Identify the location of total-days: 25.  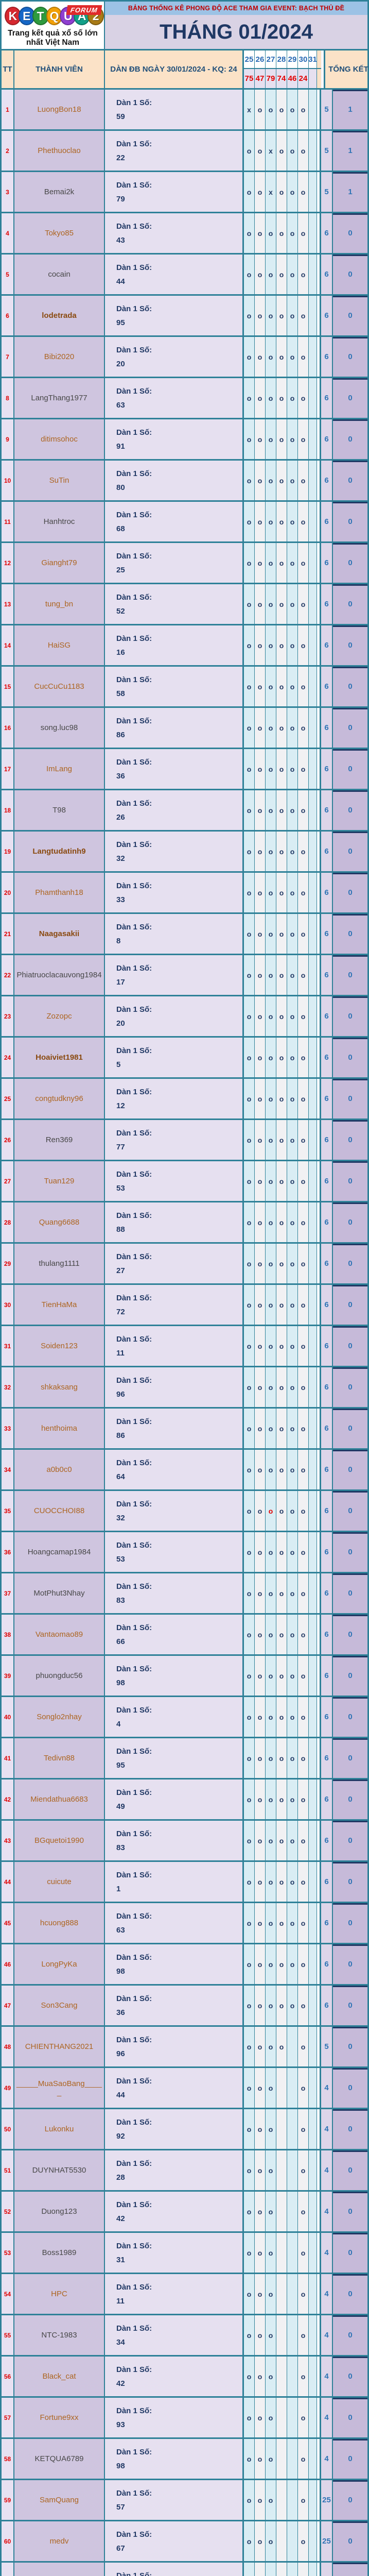
(327, 2541).